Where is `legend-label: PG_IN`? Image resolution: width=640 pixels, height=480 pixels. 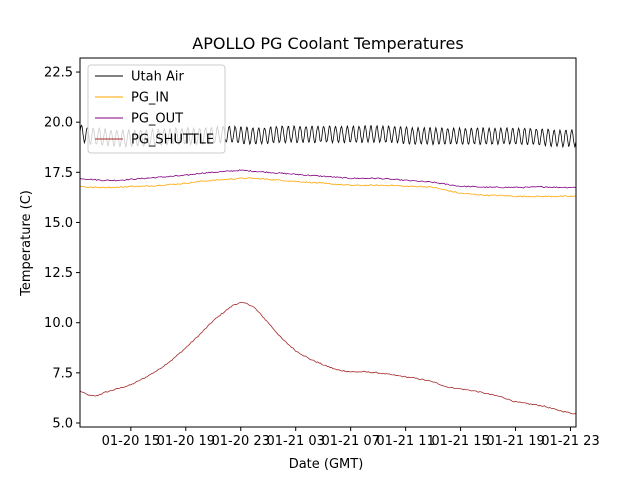 legend-label: PG_IN is located at coordinates (150, 98).